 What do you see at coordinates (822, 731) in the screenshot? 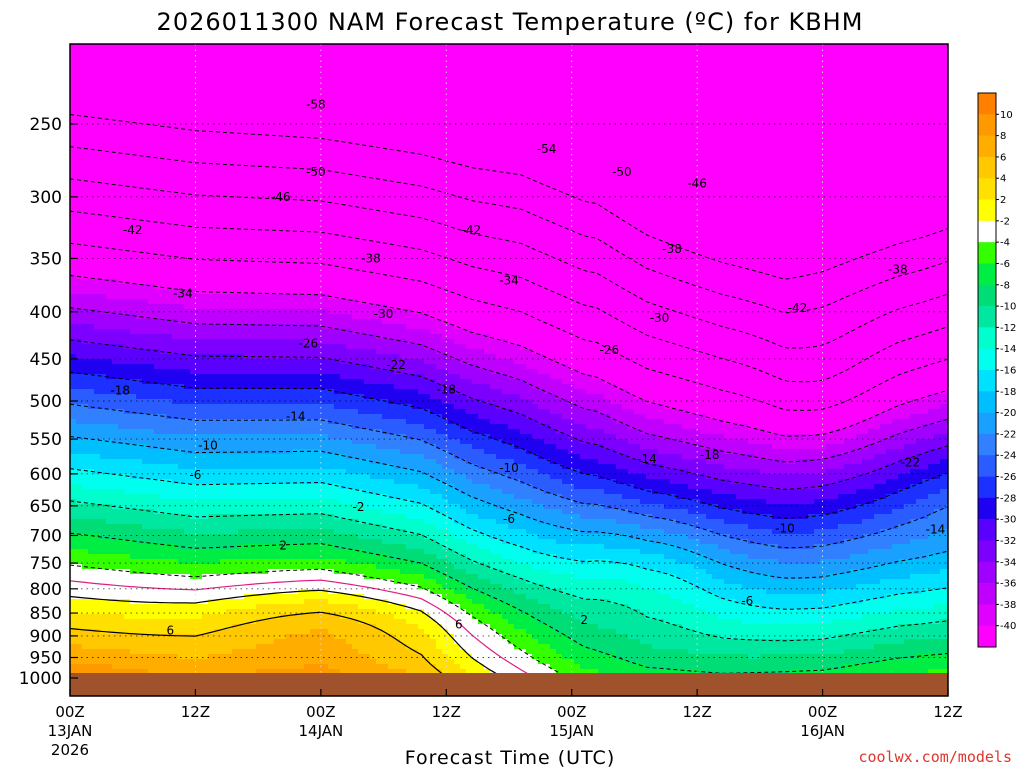
I see `x-tick-date-label: 16JAN` at bounding box center [822, 731].